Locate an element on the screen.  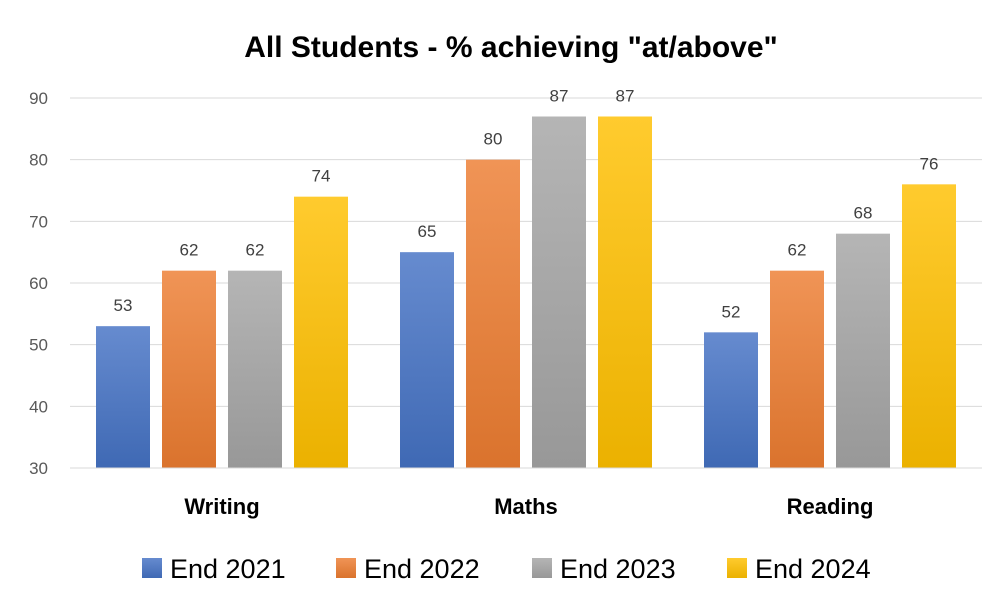
legend-label-end-2021: End 2021 is located at coordinates (228, 569).